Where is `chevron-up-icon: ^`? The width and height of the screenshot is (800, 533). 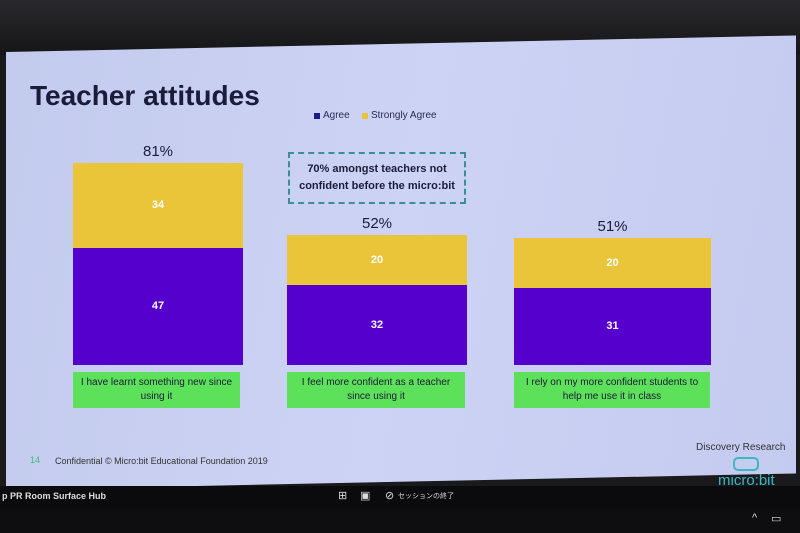 chevron-up-icon: ^ is located at coordinates (755, 518).